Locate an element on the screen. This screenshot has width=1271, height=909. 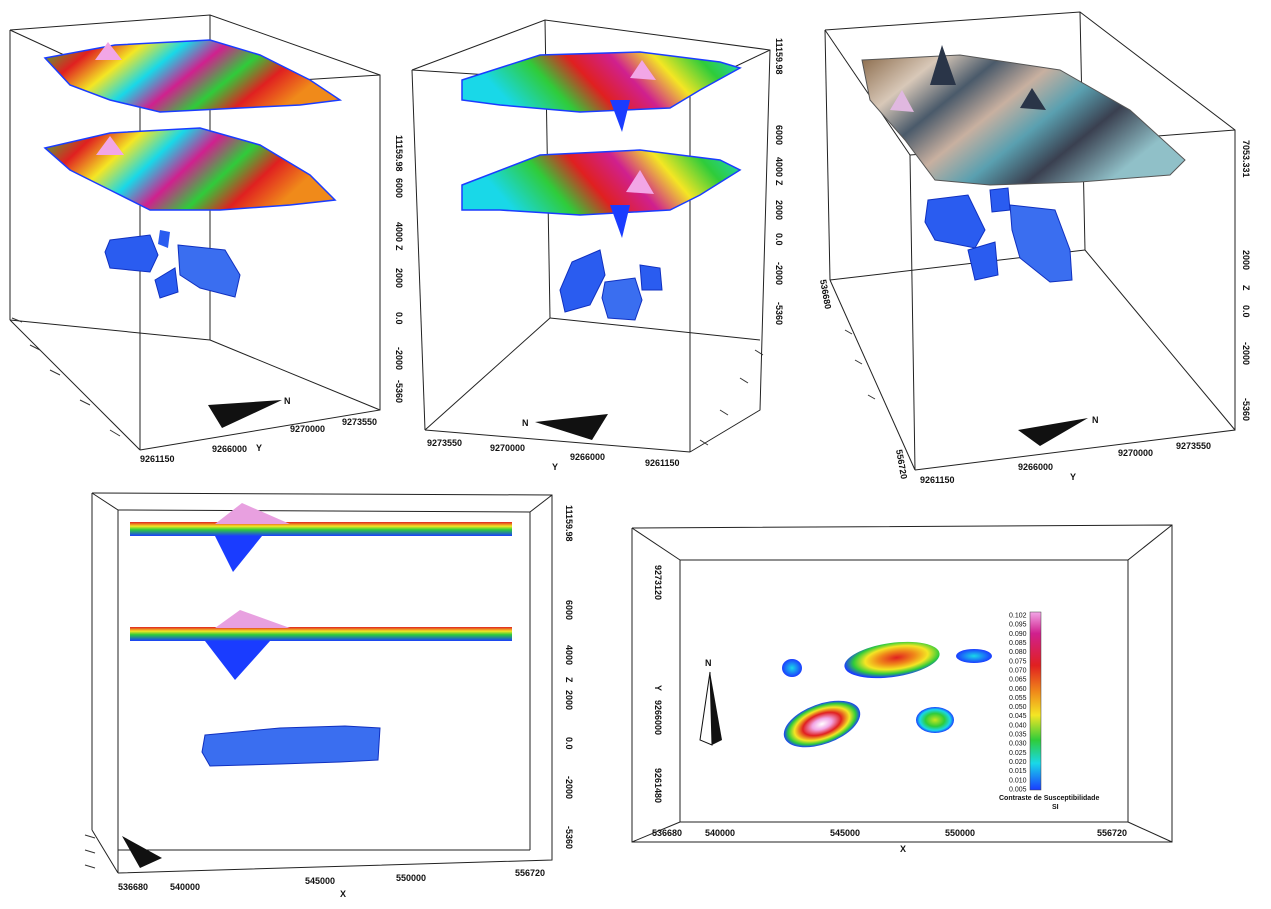
panel-4-z-tick: 2000 is located at coordinates (569, 700).